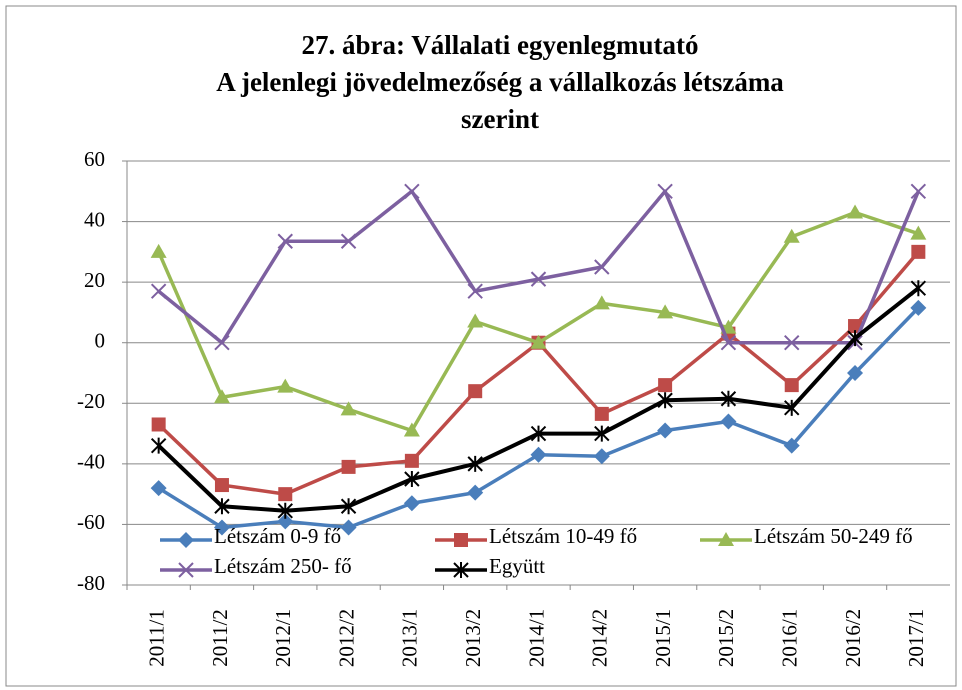  What do you see at coordinates (517, 566) in the screenshot?
I see `legend-label: Együtt` at bounding box center [517, 566].